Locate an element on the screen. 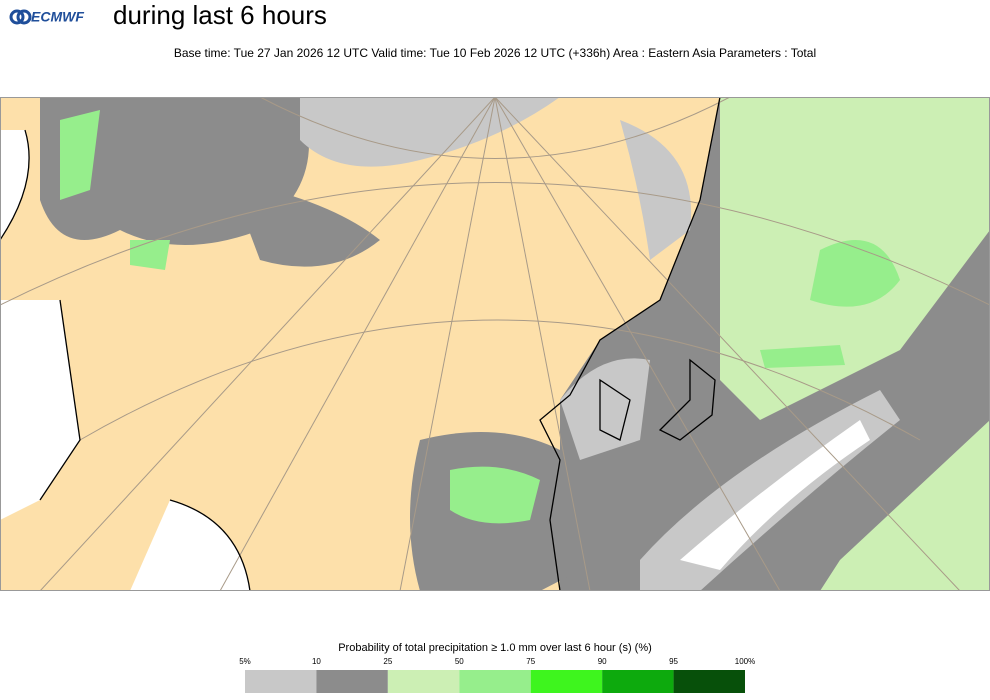 The height and width of the screenshot is (700, 990). legend-tick-label: 50 is located at coordinates (459, 661).